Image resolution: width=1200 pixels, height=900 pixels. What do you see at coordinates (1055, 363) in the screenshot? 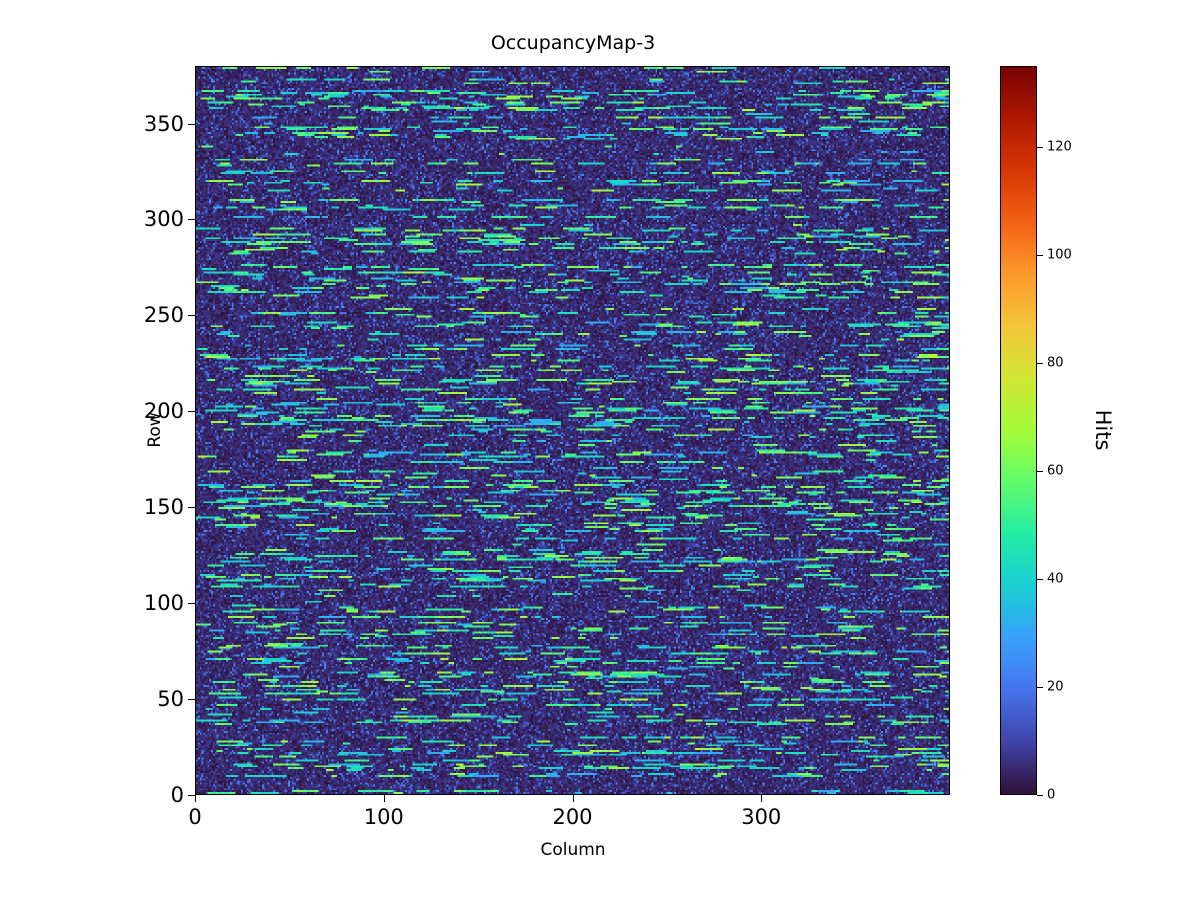
I see `colorbar-tick-label: 80` at bounding box center [1055, 363].